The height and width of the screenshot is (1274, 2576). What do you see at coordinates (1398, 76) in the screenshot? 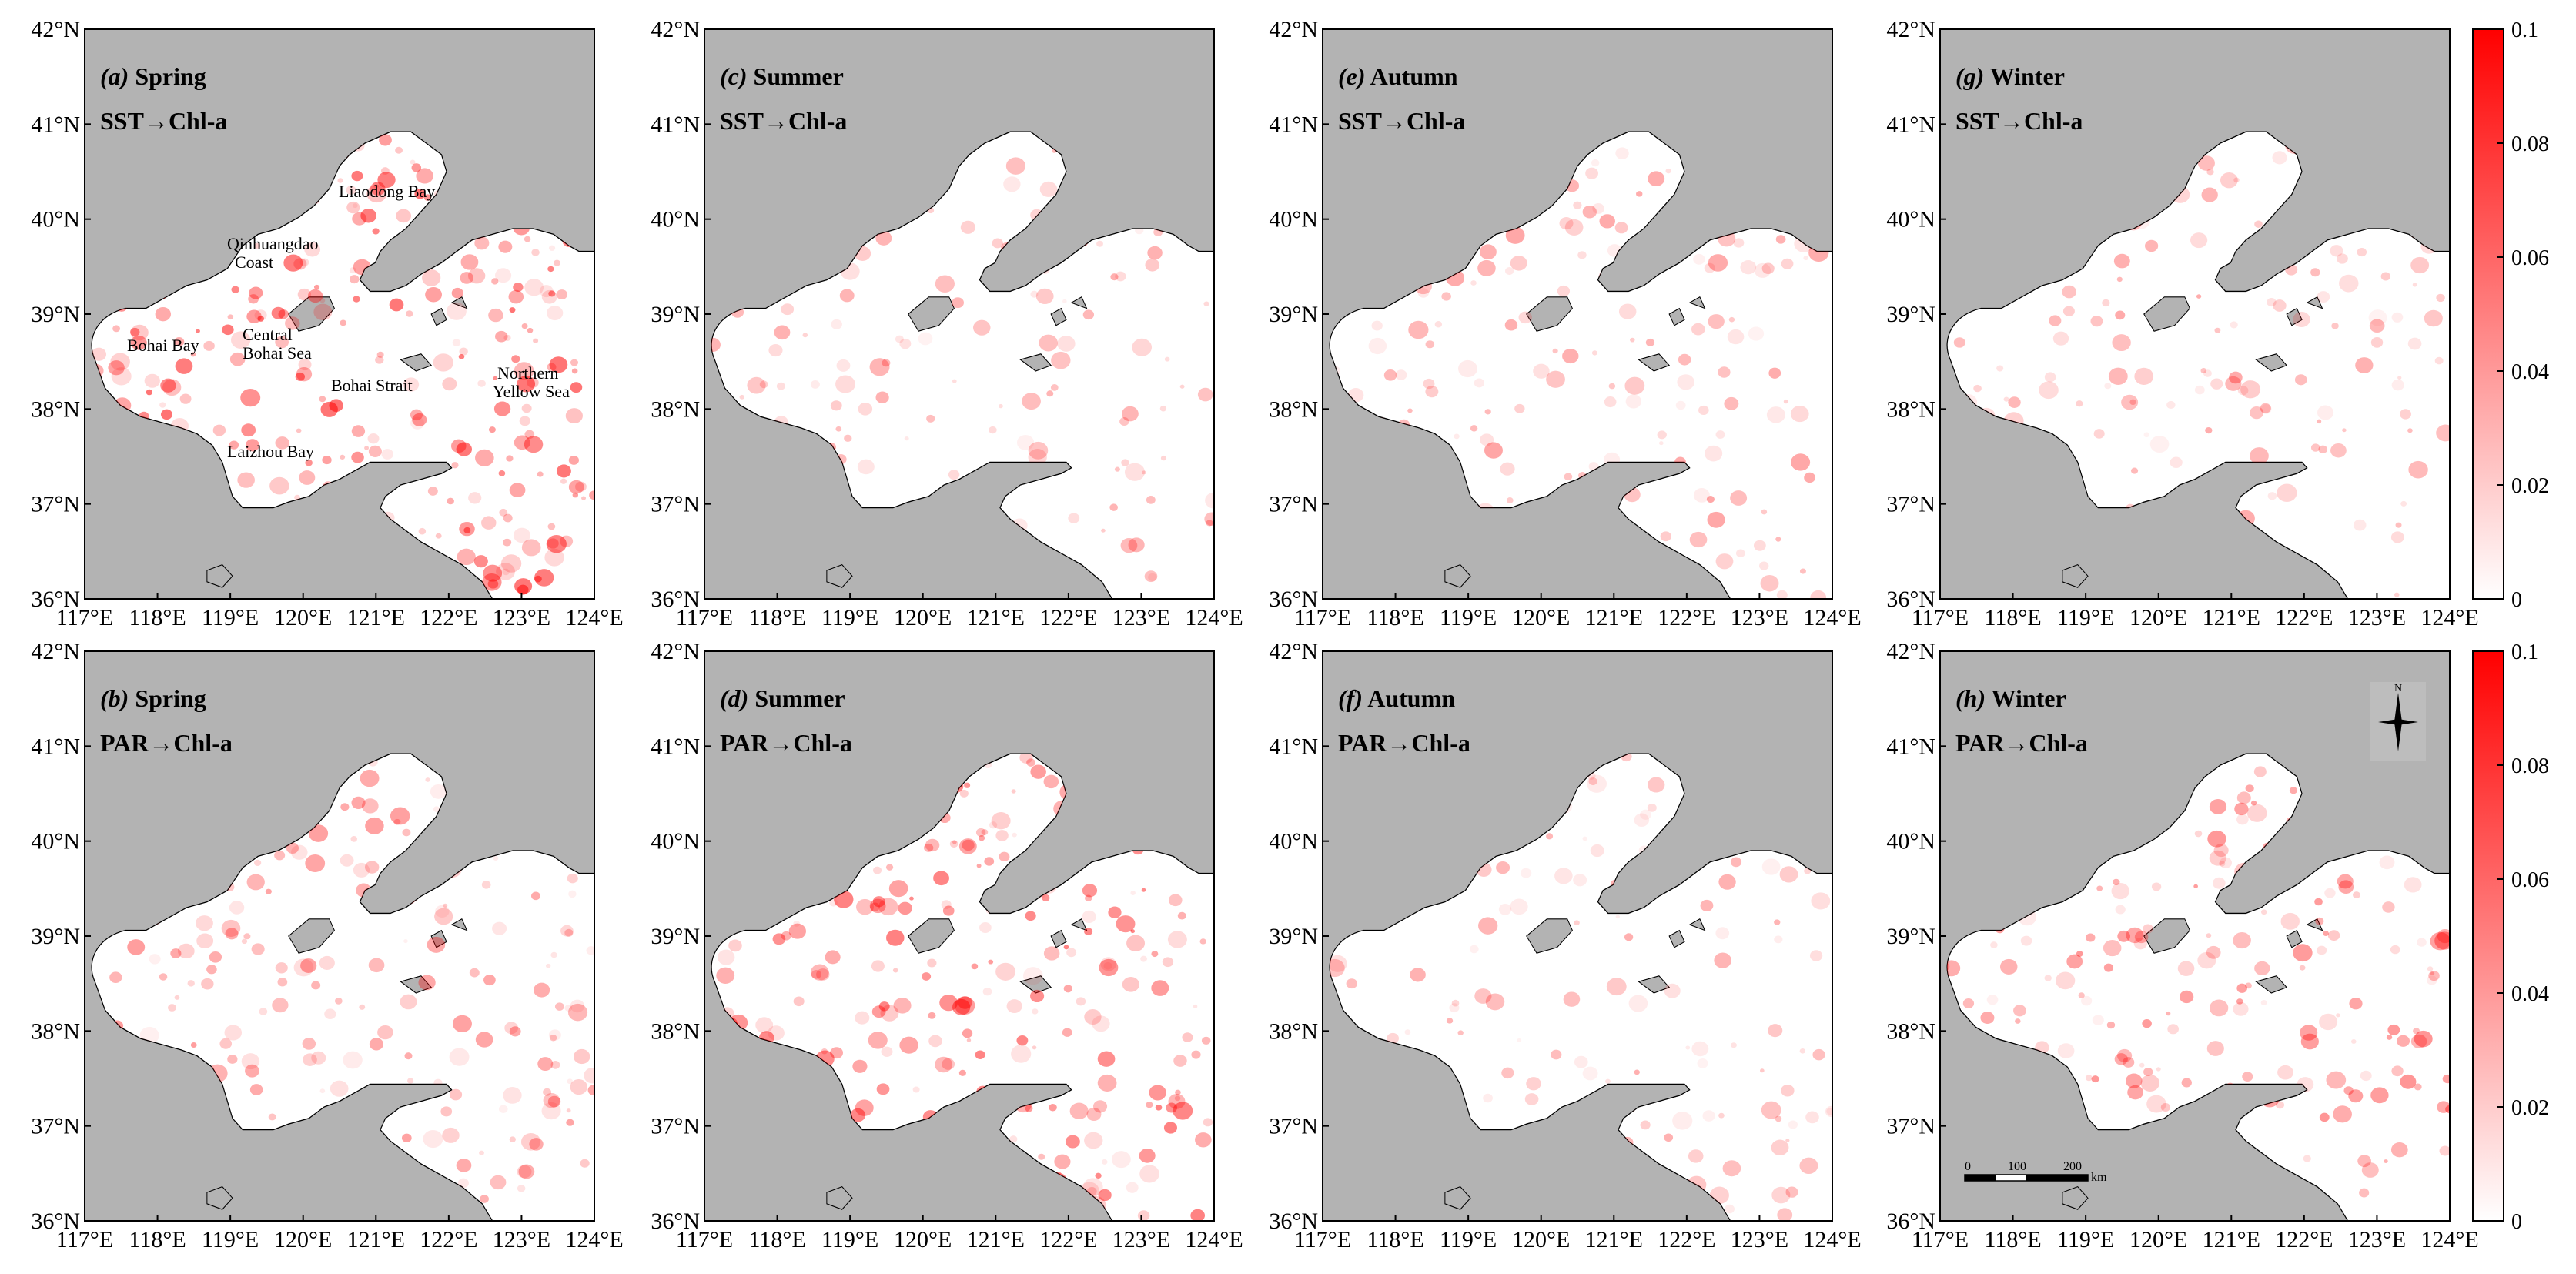
I see `panel-title: (e) Autumn` at bounding box center [1398, 76].